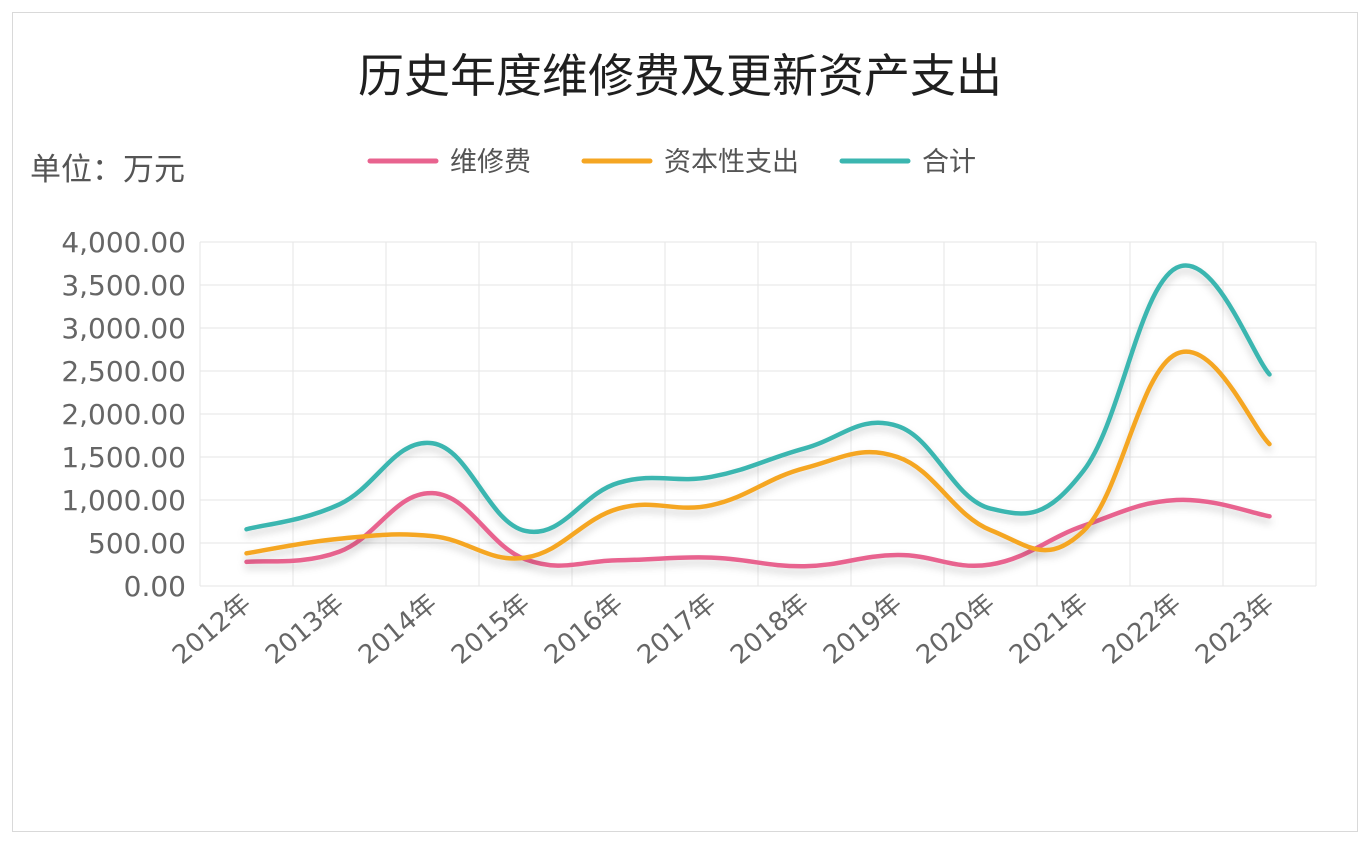 The image size is (1372, 844). What do you see at coordinates (398, 629) in the screenshot?
I see `x-tick-label: 2014年` at bounding box center [398, 629].